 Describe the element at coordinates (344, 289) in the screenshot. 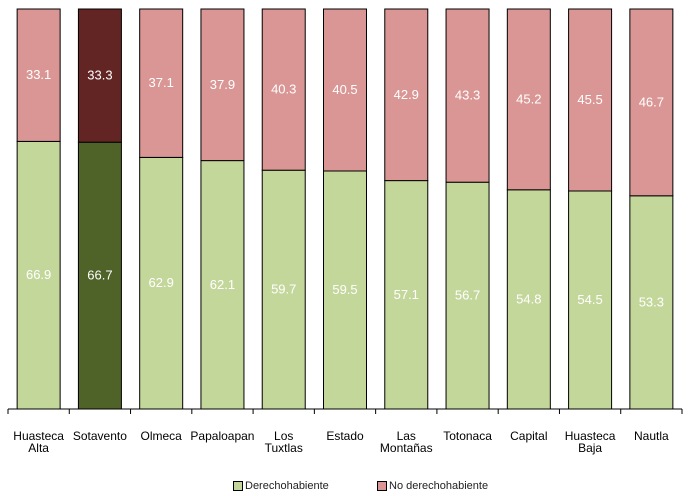

I see `data-label-derechohabiente-estado: 59.5` at that location.